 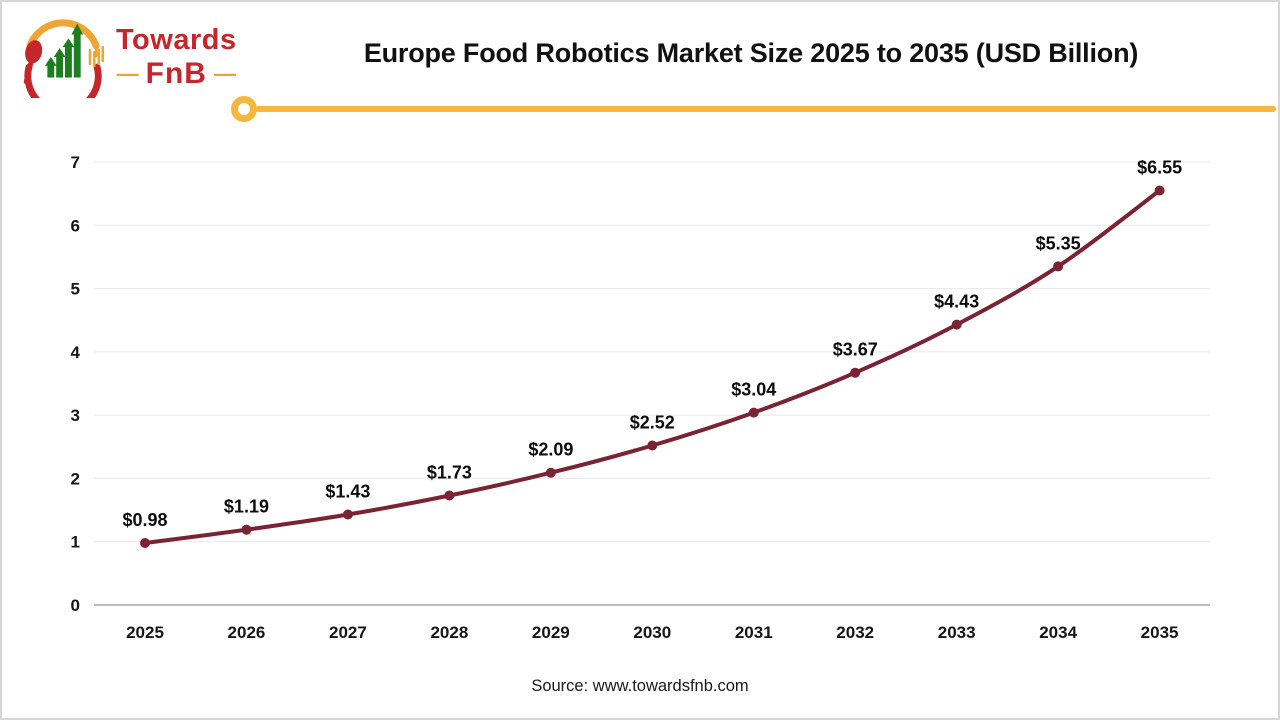 I want to click on data-label-2035: $6.55, so click(x=1159, y=167).